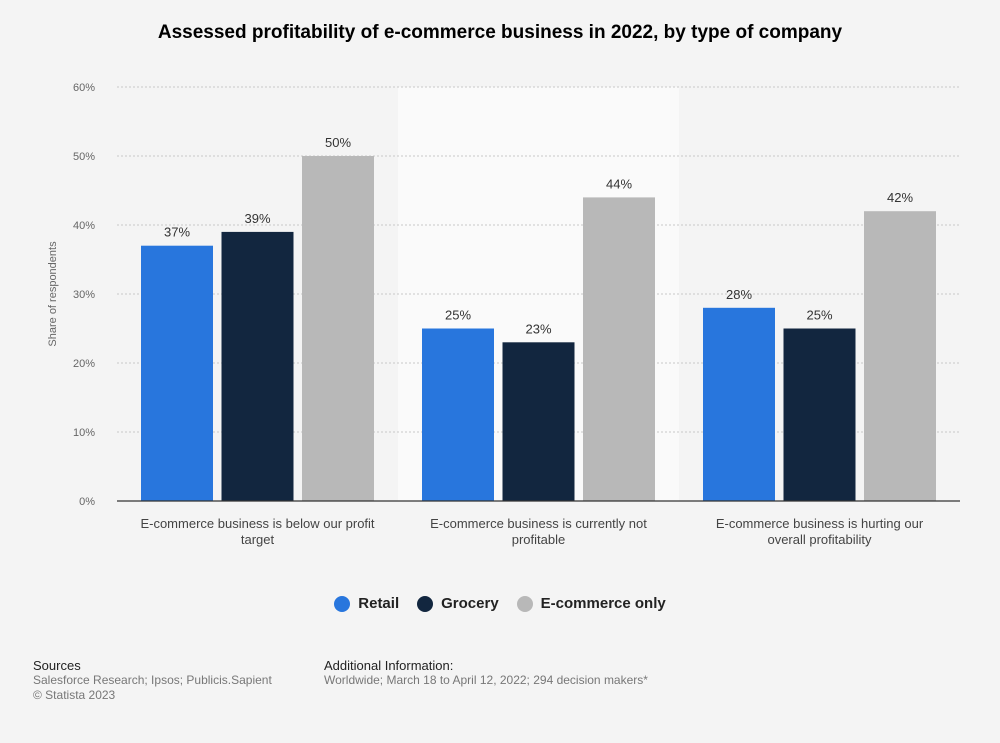 Image resolution: width=1000 pixels, height=743 pixels. Describe the element at coordinates (900, 197) in the screenshot. I see `data-label: 42%` at that location.